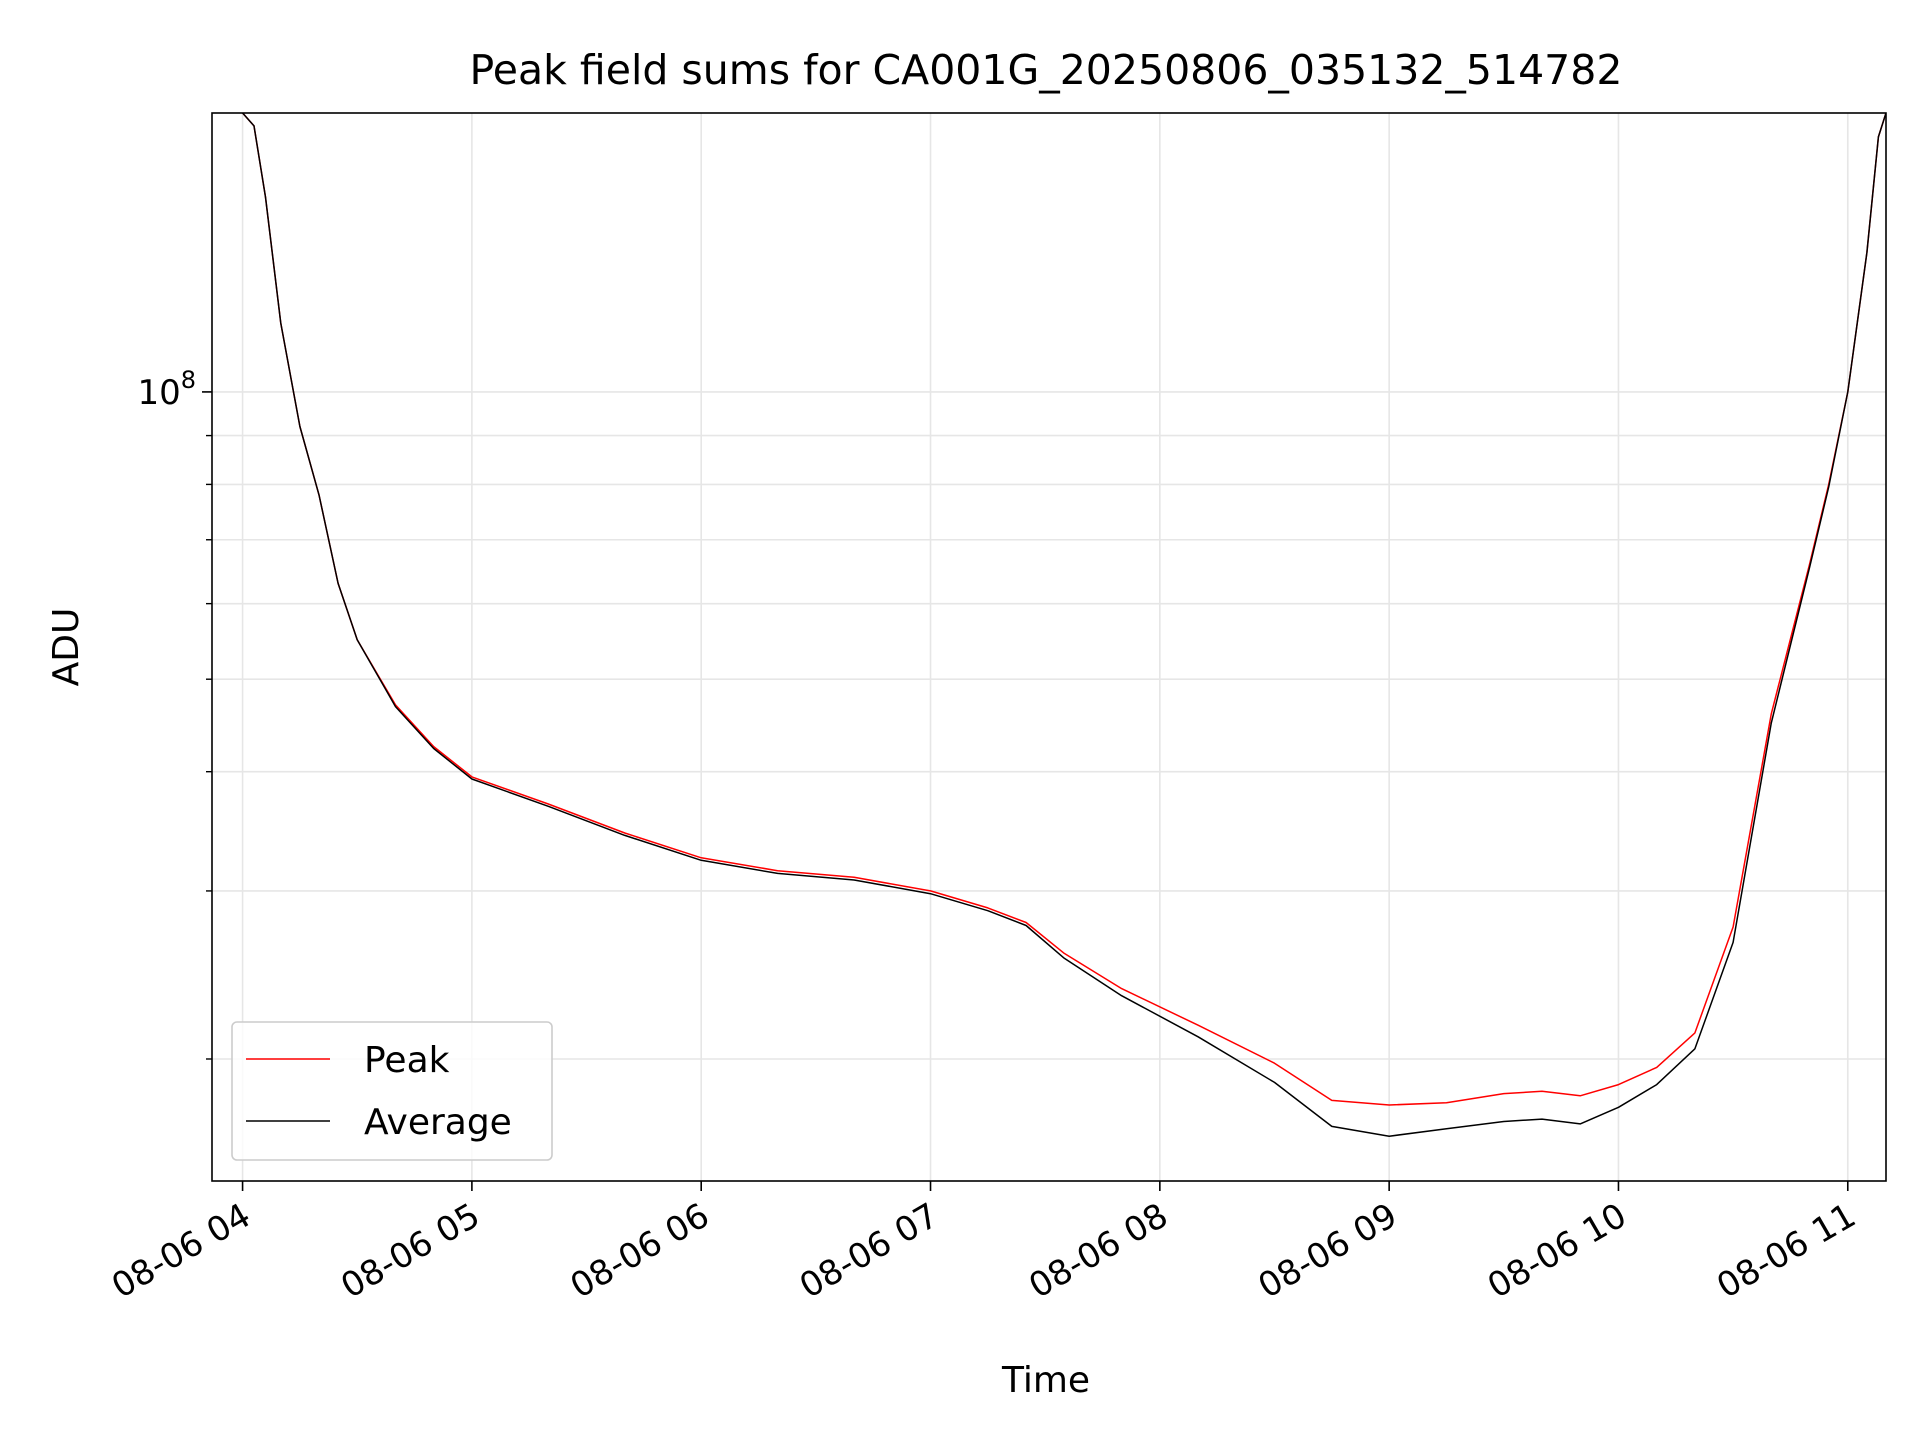  What do you see at coordinates (174, 713) in the screenshot?
I see `y-axis: 108` at bounding box center [174, 713].